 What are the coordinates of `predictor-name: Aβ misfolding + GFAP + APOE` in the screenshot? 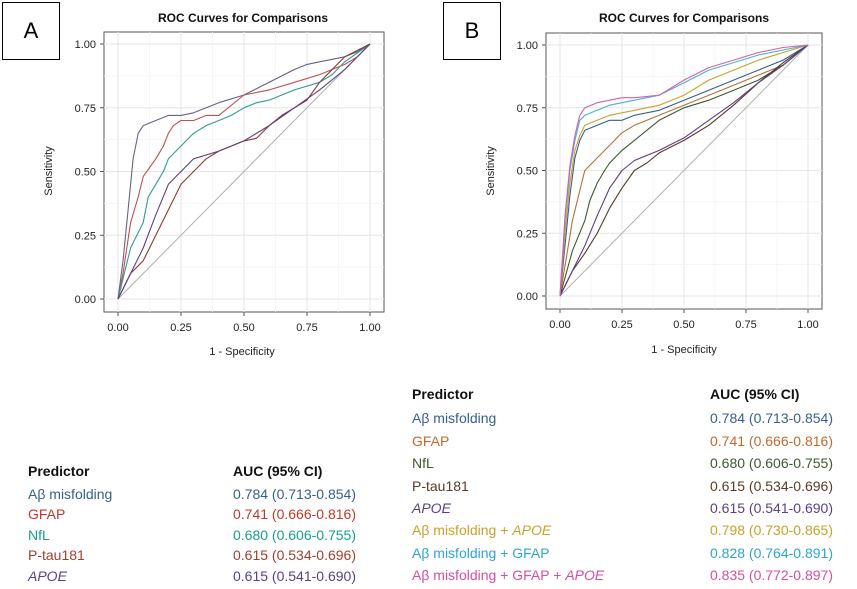 It's located at (508, 575).